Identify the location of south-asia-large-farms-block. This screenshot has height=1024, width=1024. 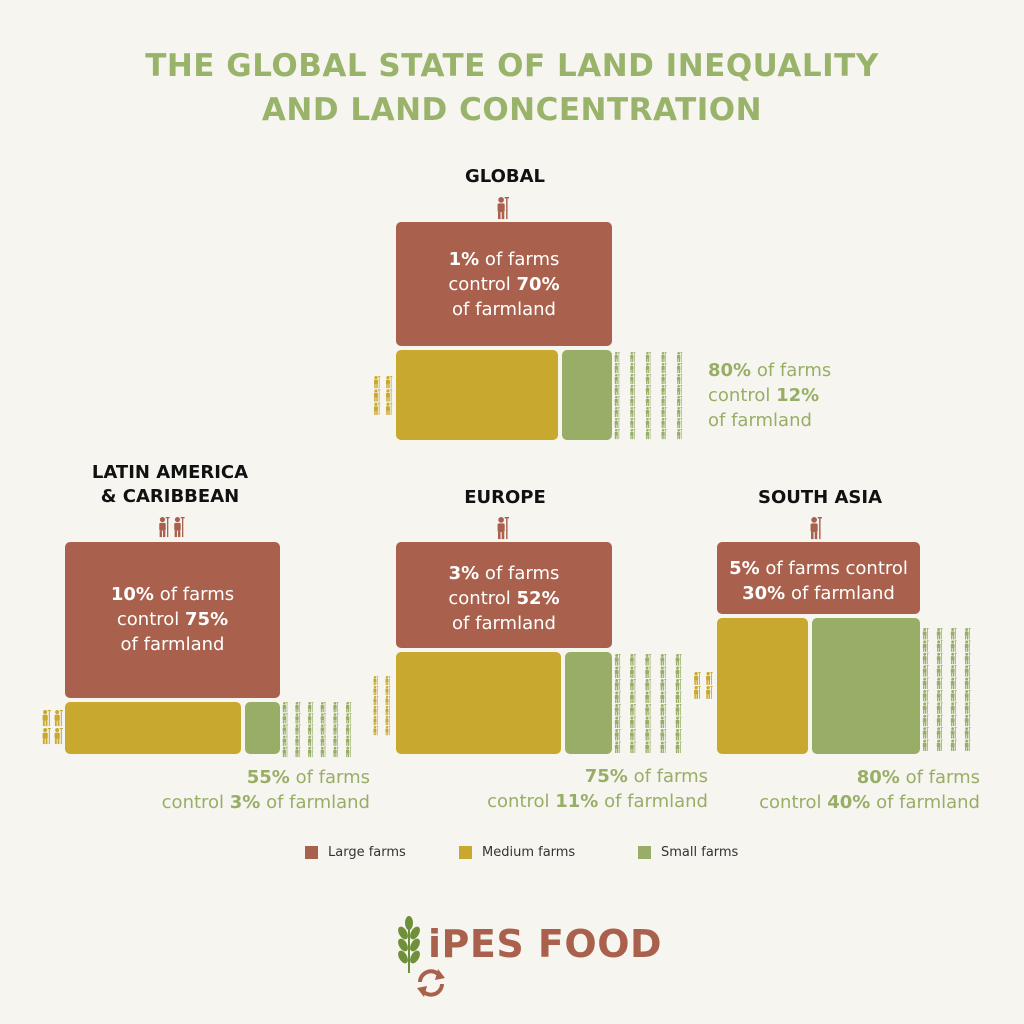
(818, 578).